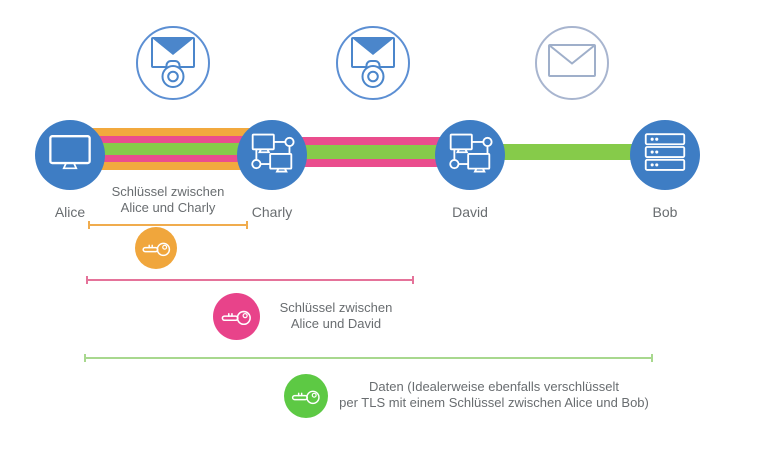 The width and height of the screenshot is (768, 465). I want to click on key-icon-orange, so click(156, 248).